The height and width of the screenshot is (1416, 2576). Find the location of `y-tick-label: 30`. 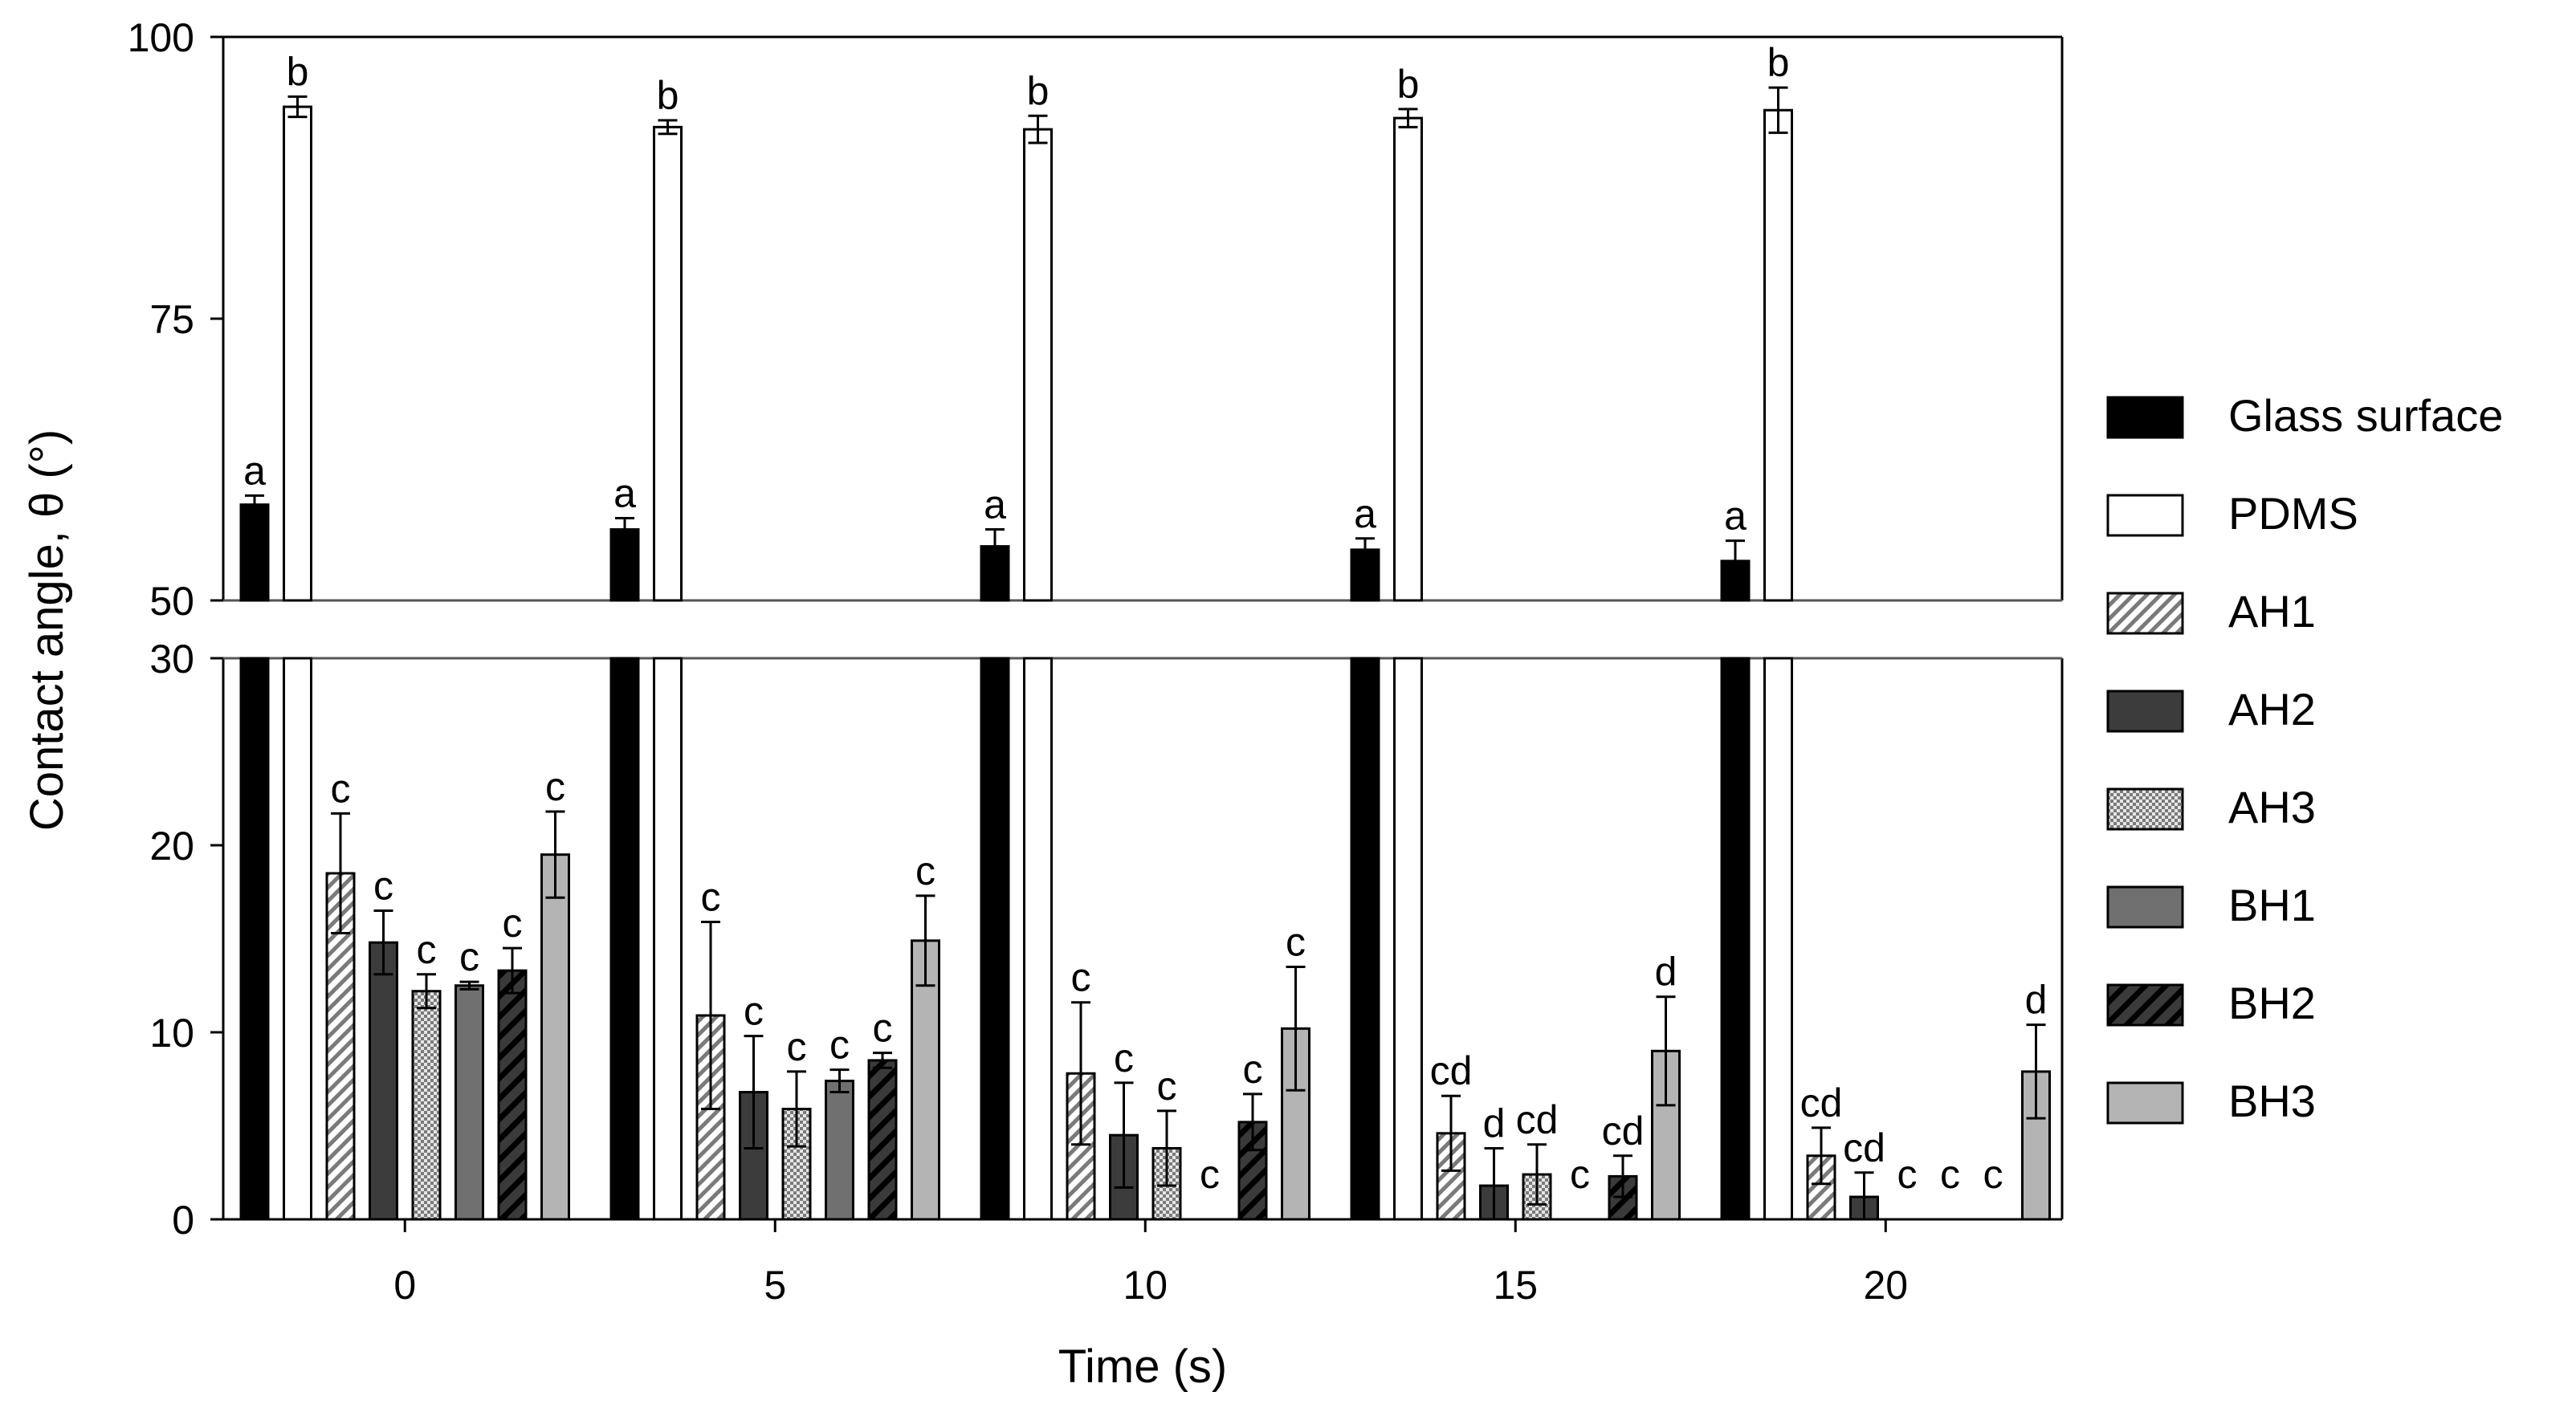

y-tick-label: 30 is located at coordinates (171, 659).